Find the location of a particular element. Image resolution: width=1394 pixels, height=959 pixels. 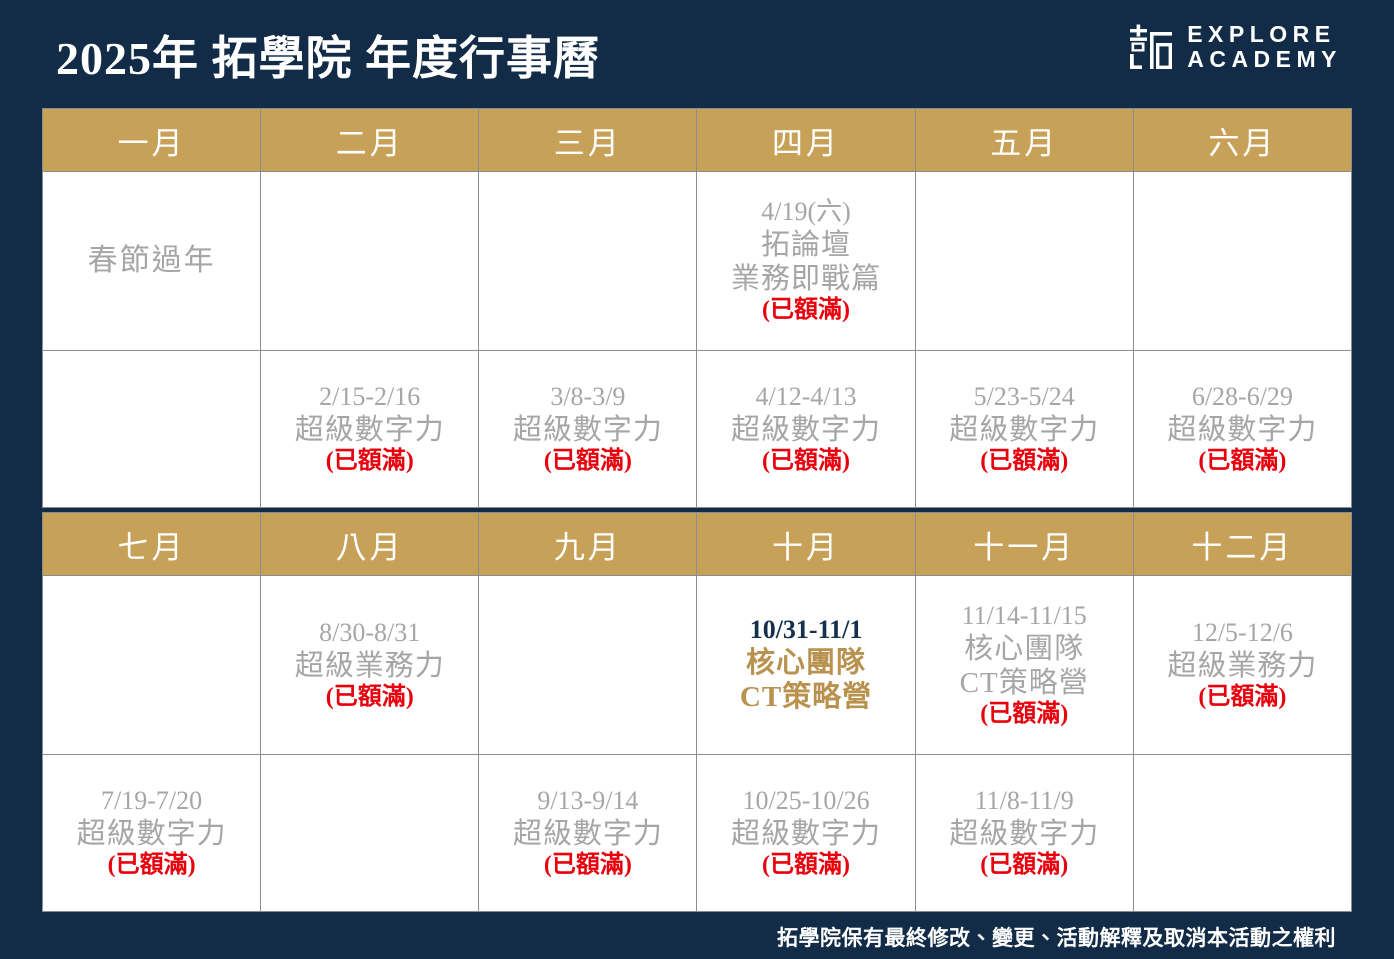

event-detail: 8/30-8/31 超級業務力 (已額滿) is located at coordinates (369, 664).